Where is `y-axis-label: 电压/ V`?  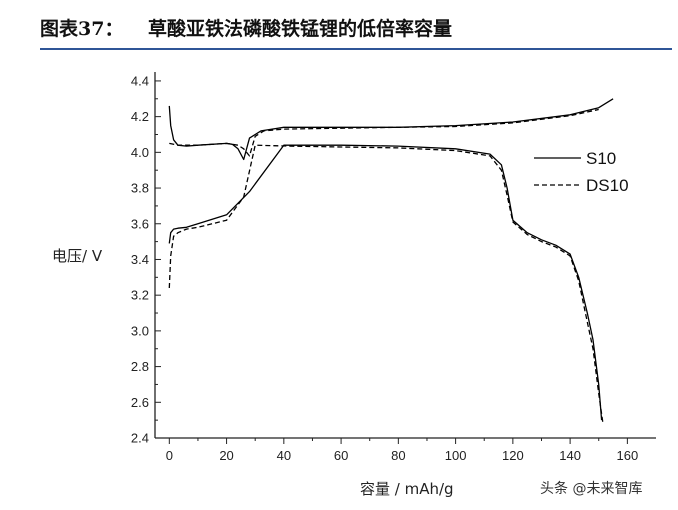 y-axis-label: 电压/ V is located at coordinates (77, 256).